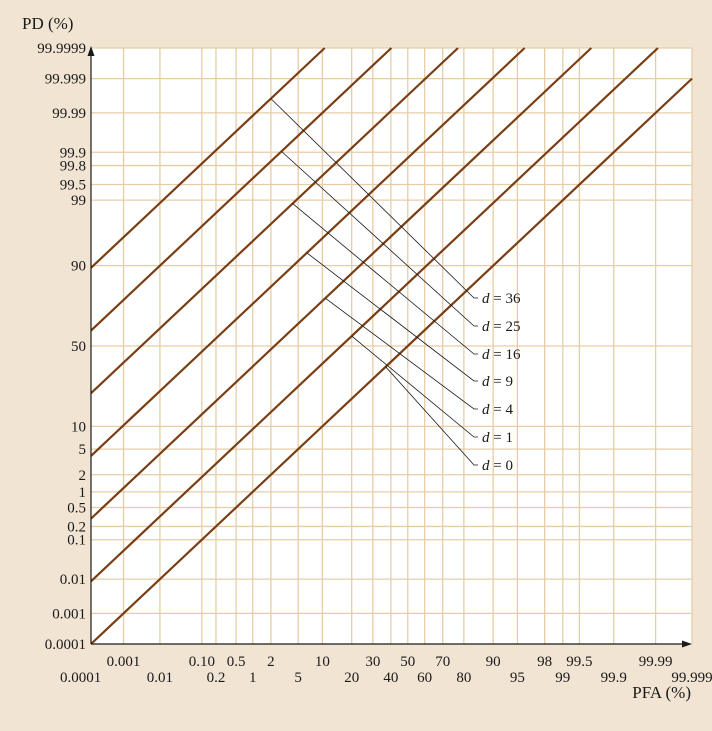 This screenshot has width=712, height=731. What do you see at coordinates (442, 662) in the screenshot?
I see `x-tick-label-upper: 70` at bounding box center [442, 662].